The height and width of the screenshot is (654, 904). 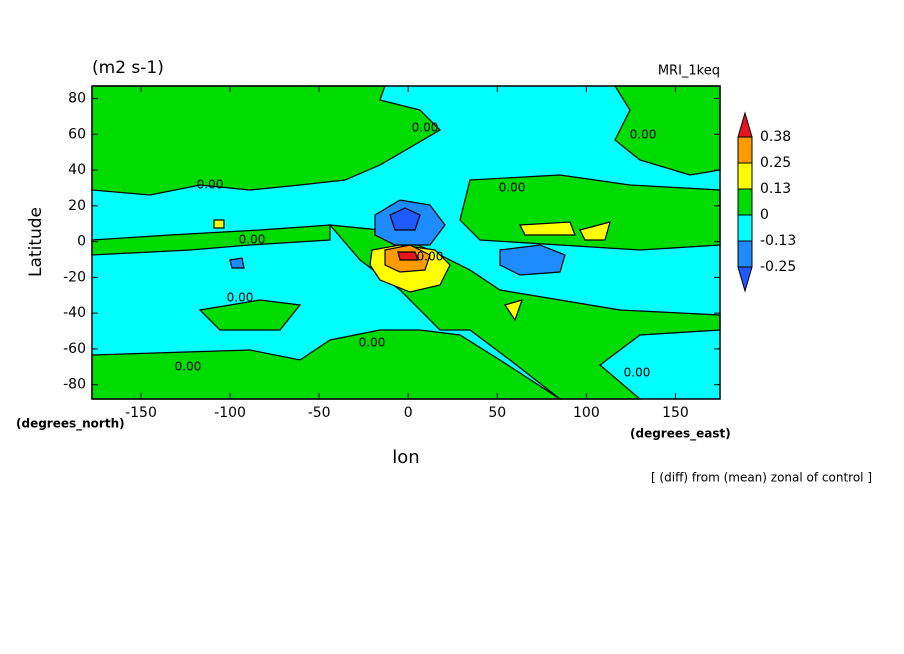 I want to click on y-tick-label: 20, so click(x=77, y=206).